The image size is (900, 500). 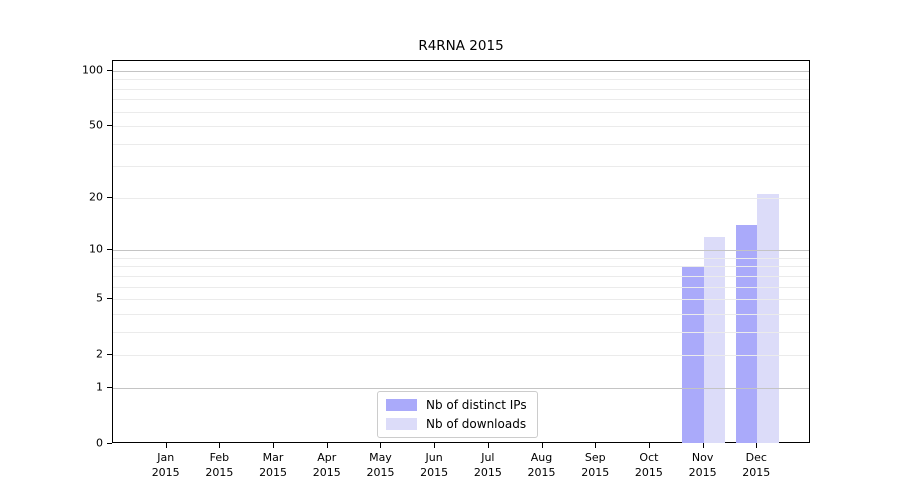 What do you see at coordinates (434, 465) in the screenshot?
I see `x-tick-label-jun: Jun 2015` at bounding box center [434, 465].